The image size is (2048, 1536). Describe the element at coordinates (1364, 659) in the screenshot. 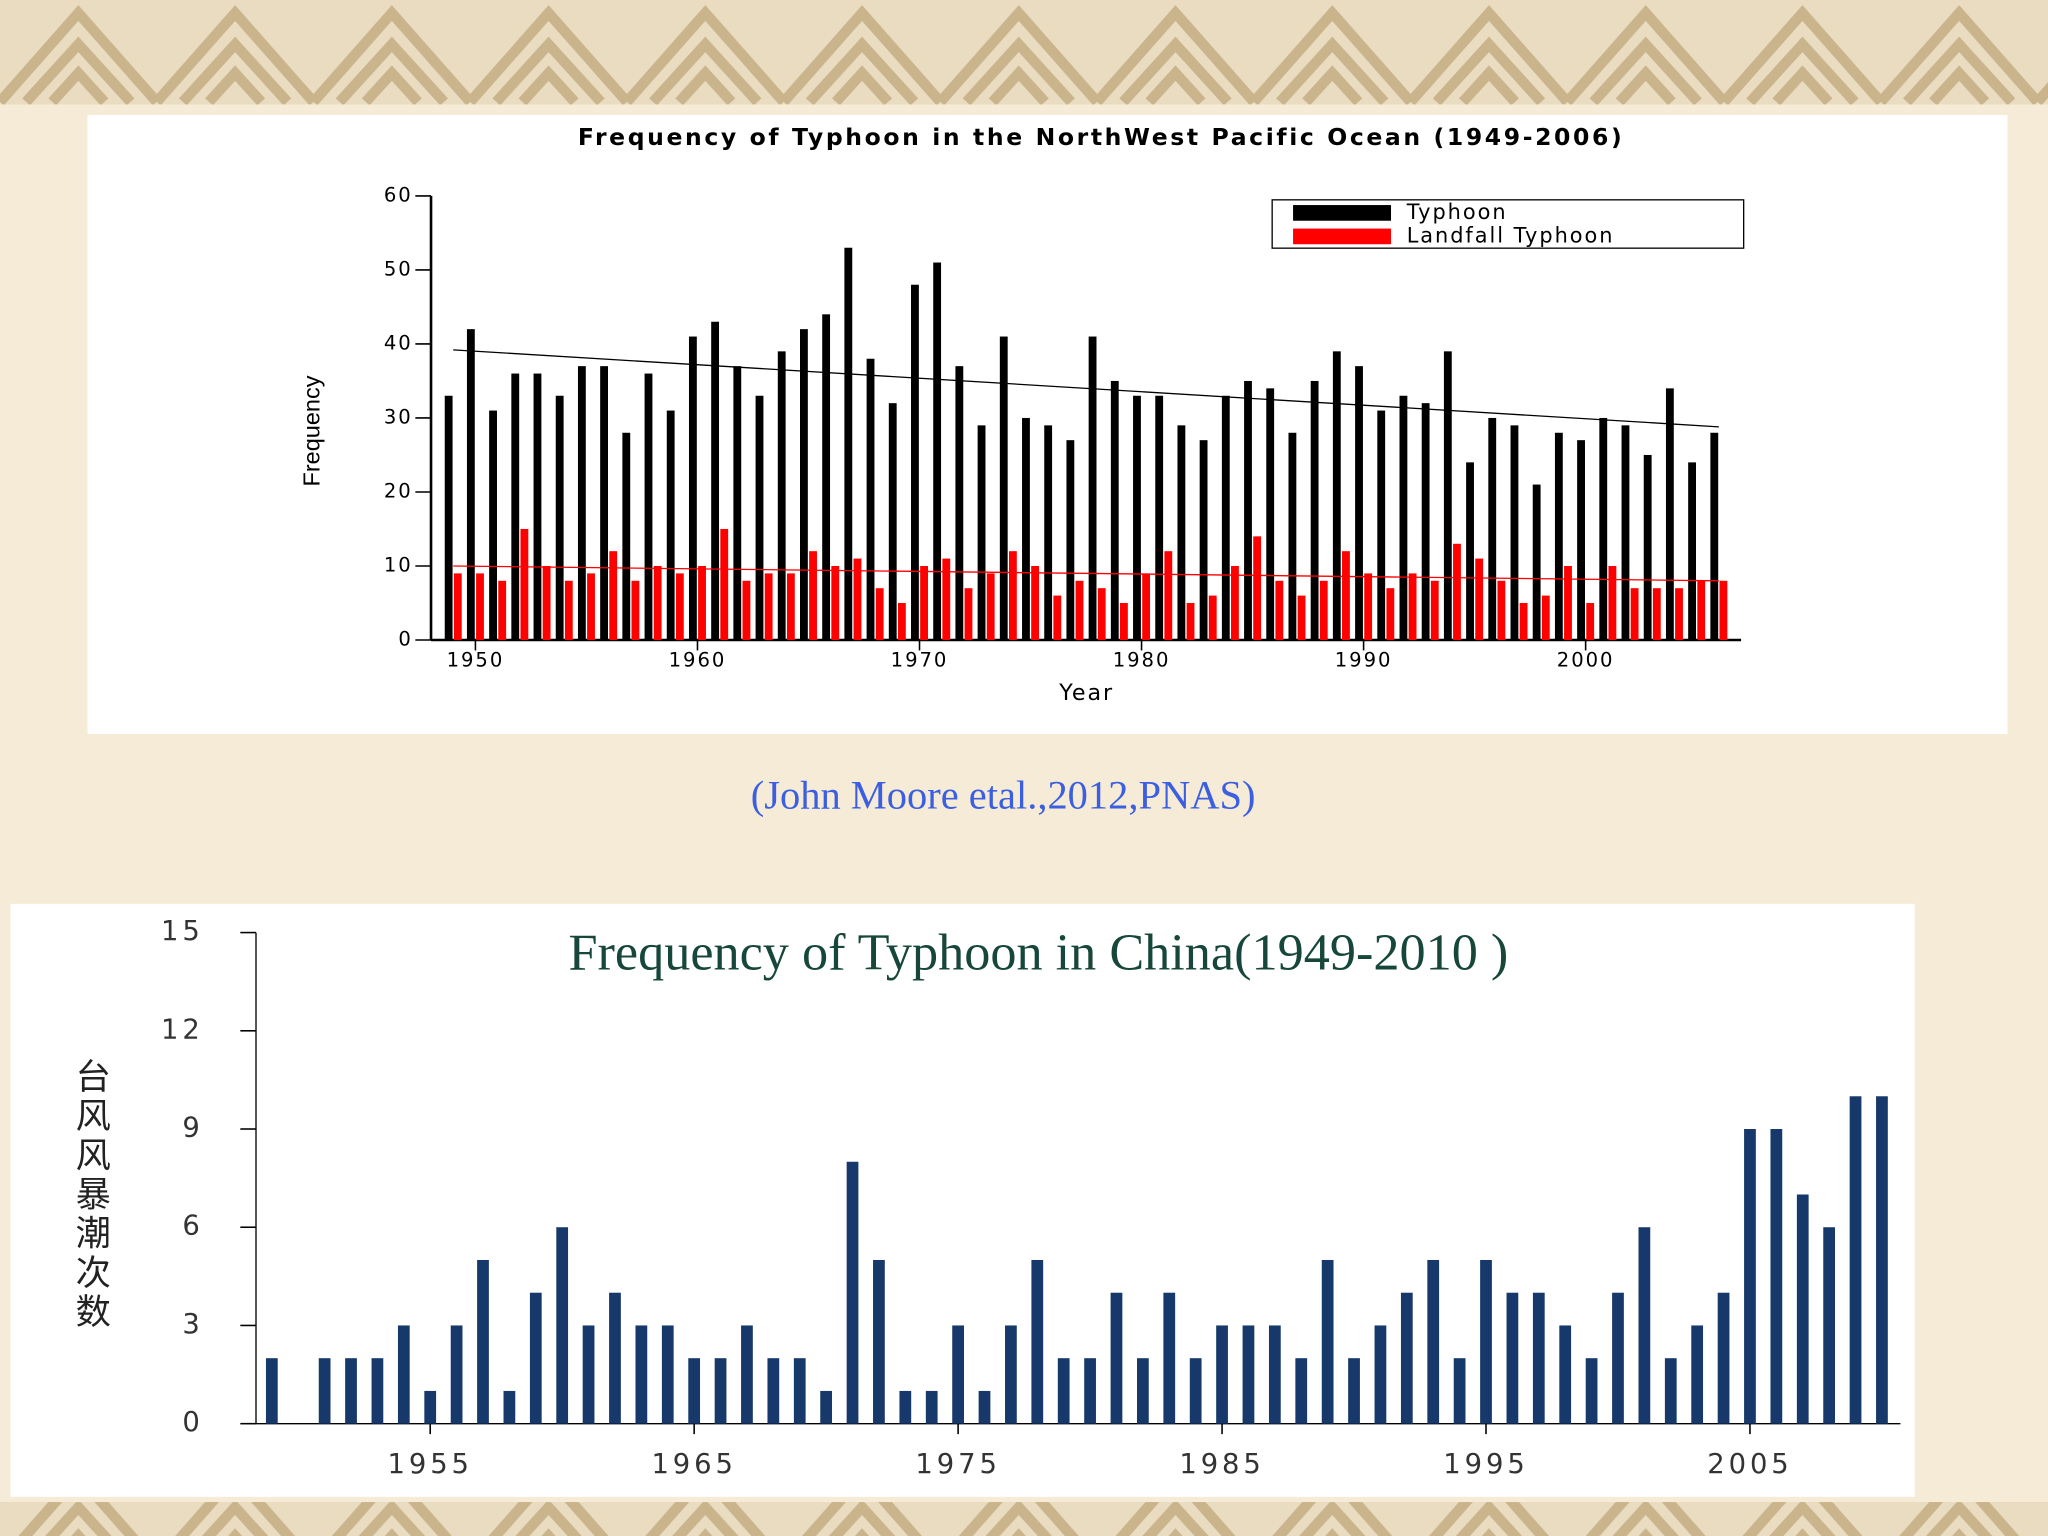

I see `x-tick-label: 1990` at that location.